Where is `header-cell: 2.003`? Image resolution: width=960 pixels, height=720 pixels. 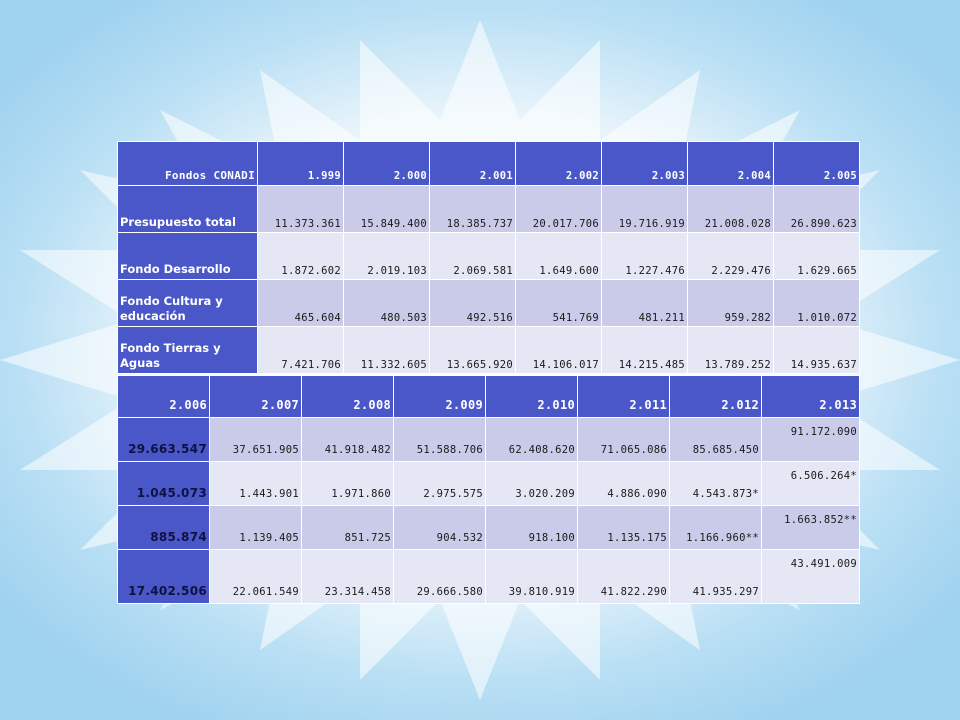 header-cell: 2.003 is located at coordinates (644, 163).